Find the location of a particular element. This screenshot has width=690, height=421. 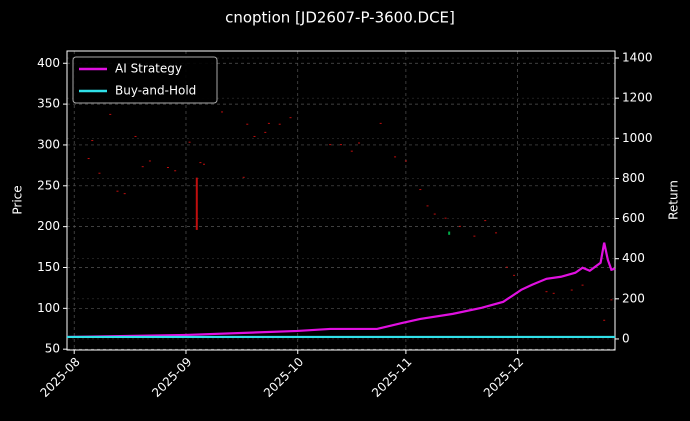

x-tick-label: 2025-10 is located at coordinates (283, 377).